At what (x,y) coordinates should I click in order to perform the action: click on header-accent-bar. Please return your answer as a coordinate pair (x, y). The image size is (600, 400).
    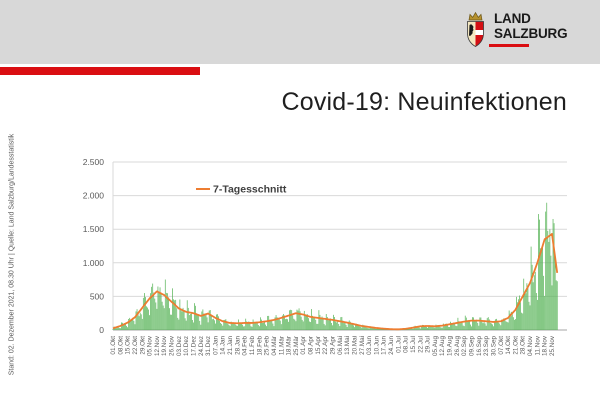
    Looking at the image, I should click on (100, 71).